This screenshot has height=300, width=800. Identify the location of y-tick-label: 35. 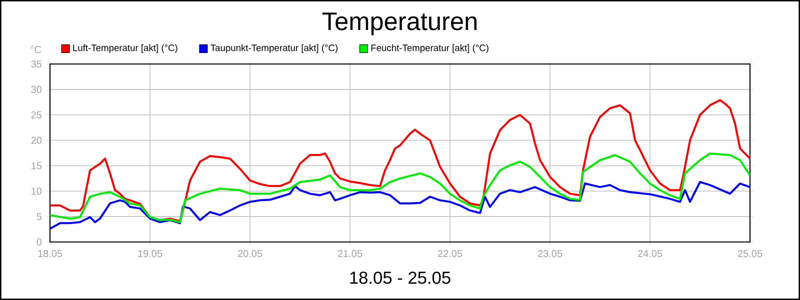
(36, 64).